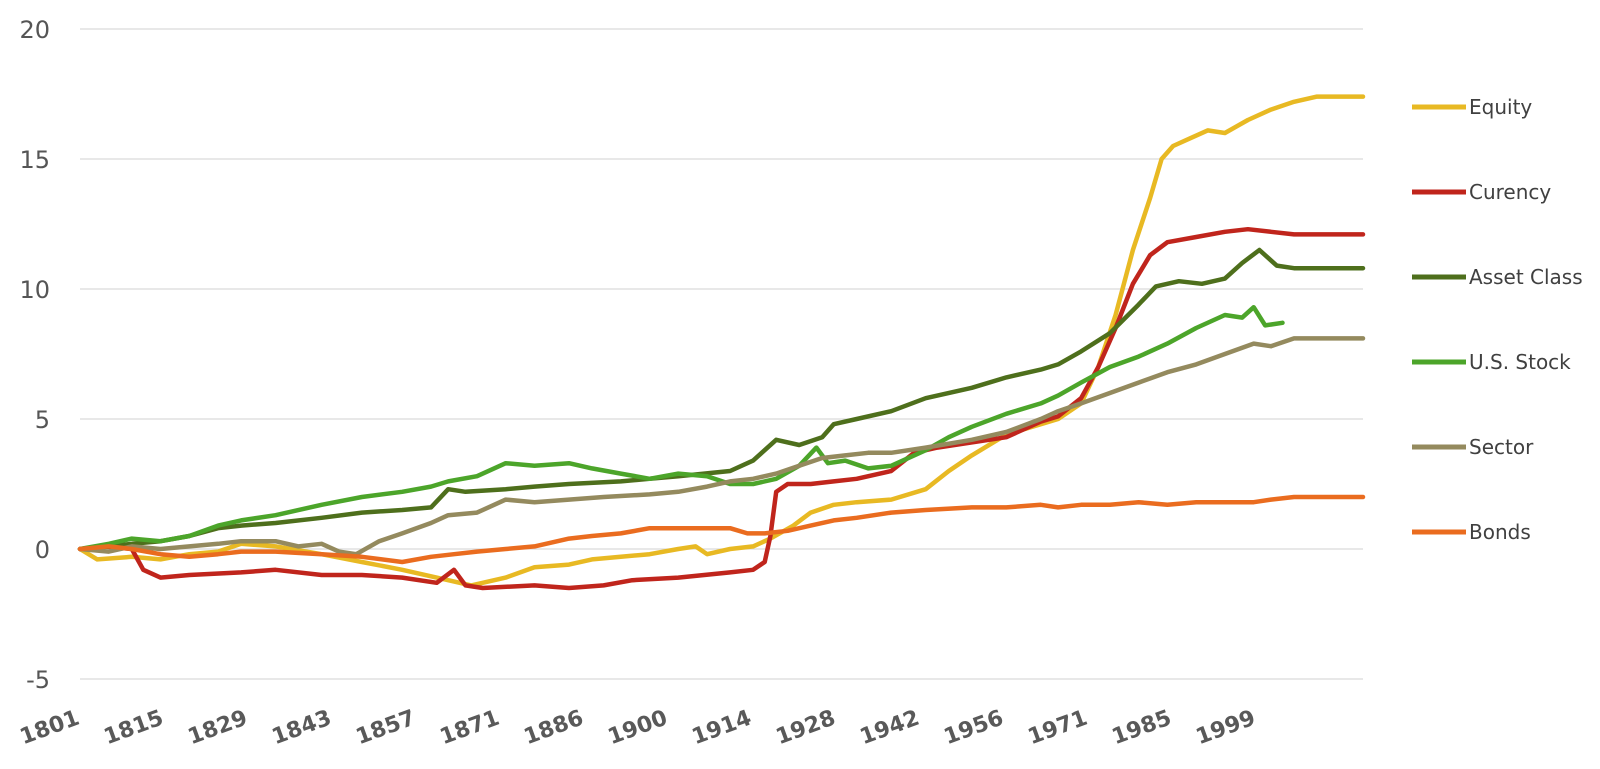  I want to click on legend-label: Asset Class, so click(1526, 277).